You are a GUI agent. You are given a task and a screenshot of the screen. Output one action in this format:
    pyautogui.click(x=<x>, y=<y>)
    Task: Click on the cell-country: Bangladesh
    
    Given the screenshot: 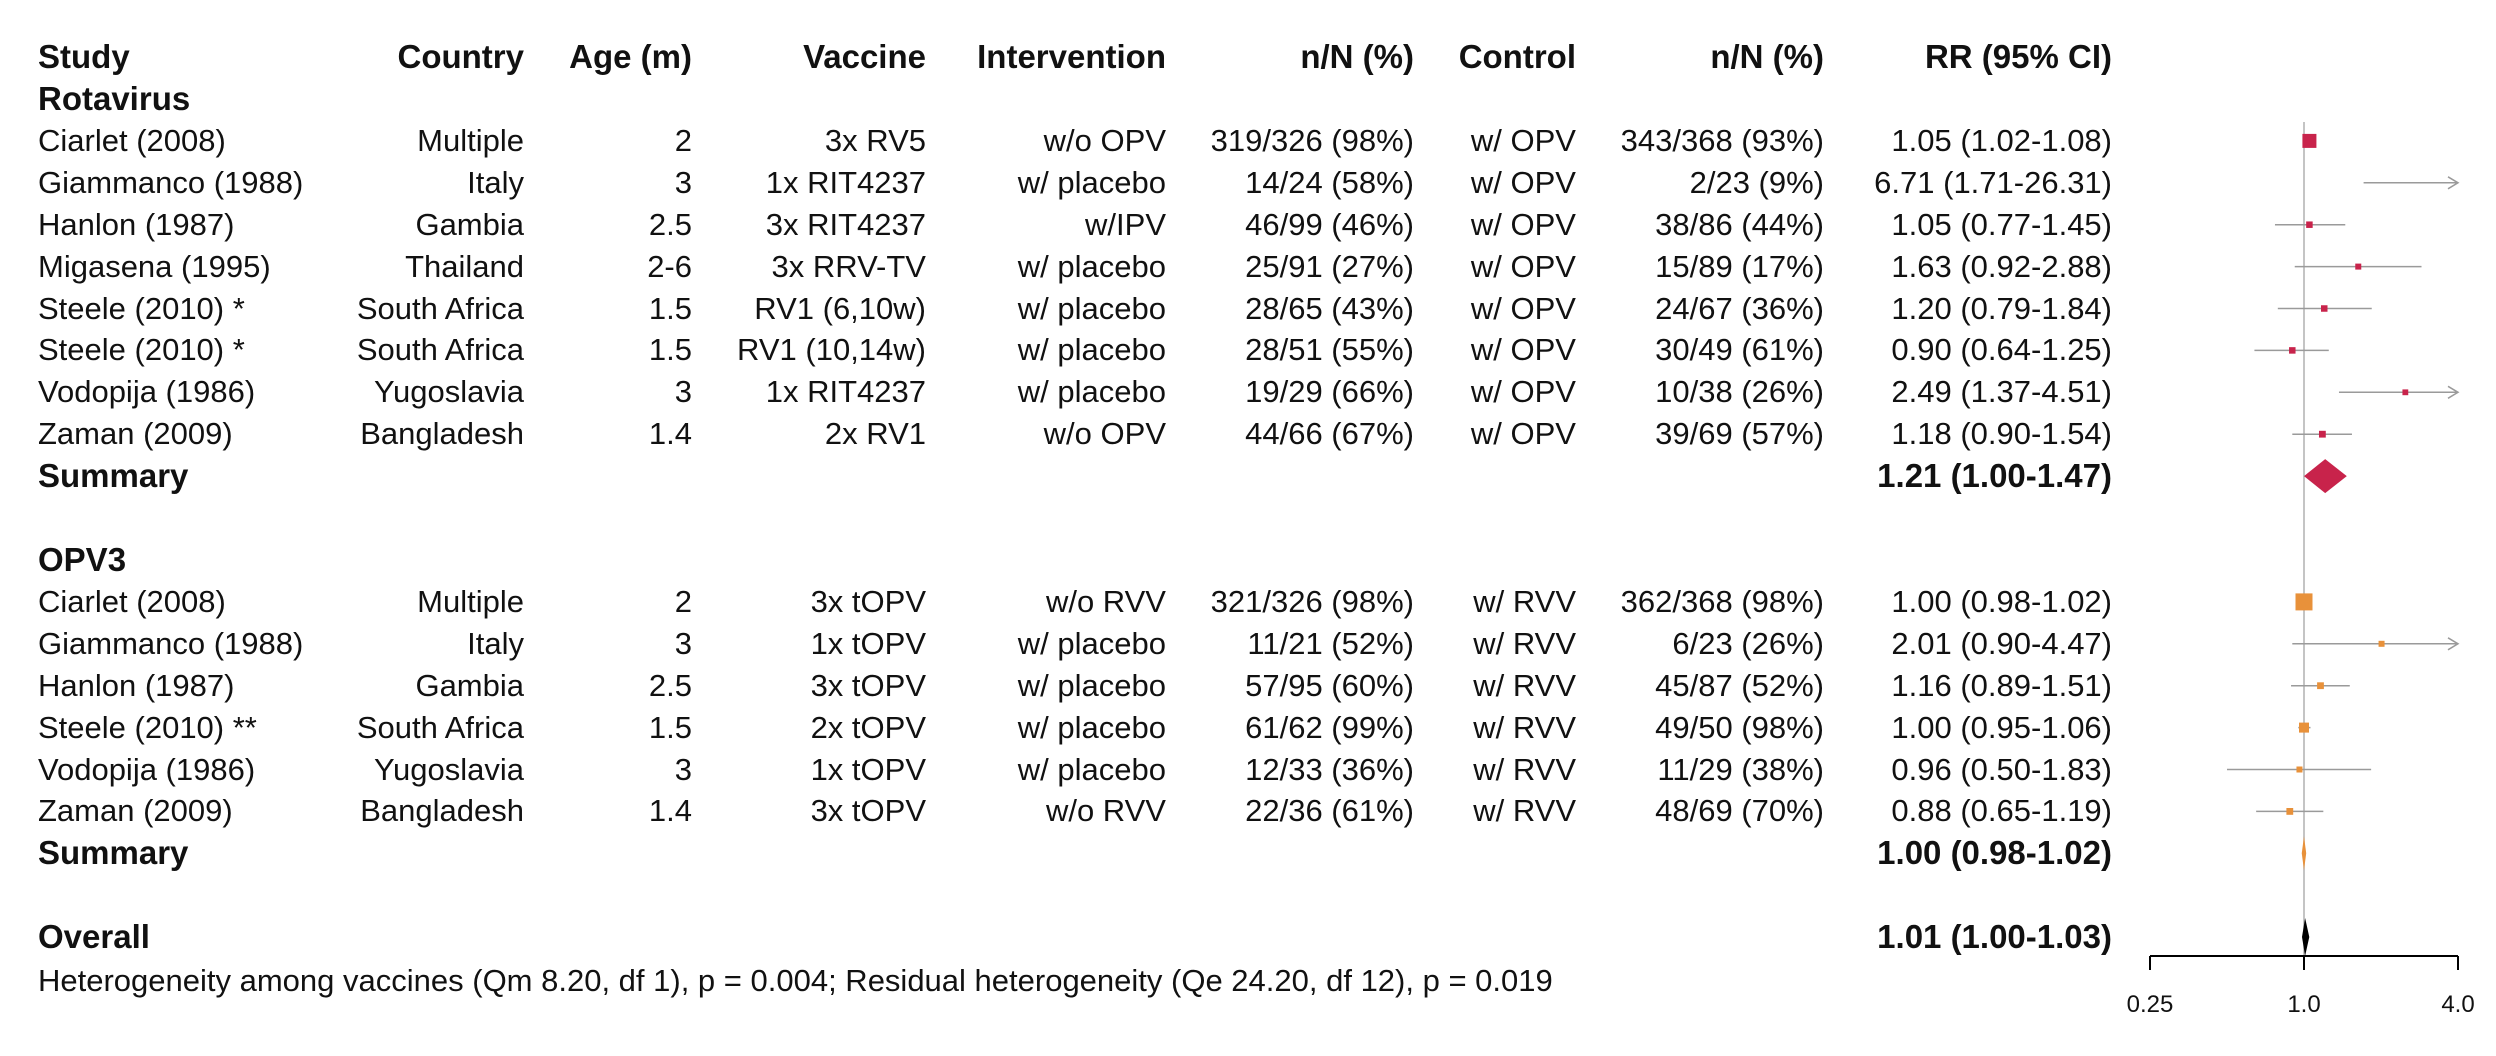 What is the action you would take?
    pyautogui.click(x=442, y=434)
    